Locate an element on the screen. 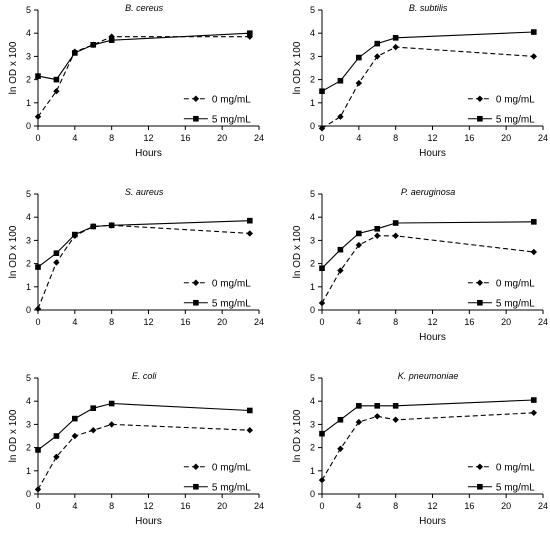  panel-title: B. subtilis is located at coordinates (428, 8).